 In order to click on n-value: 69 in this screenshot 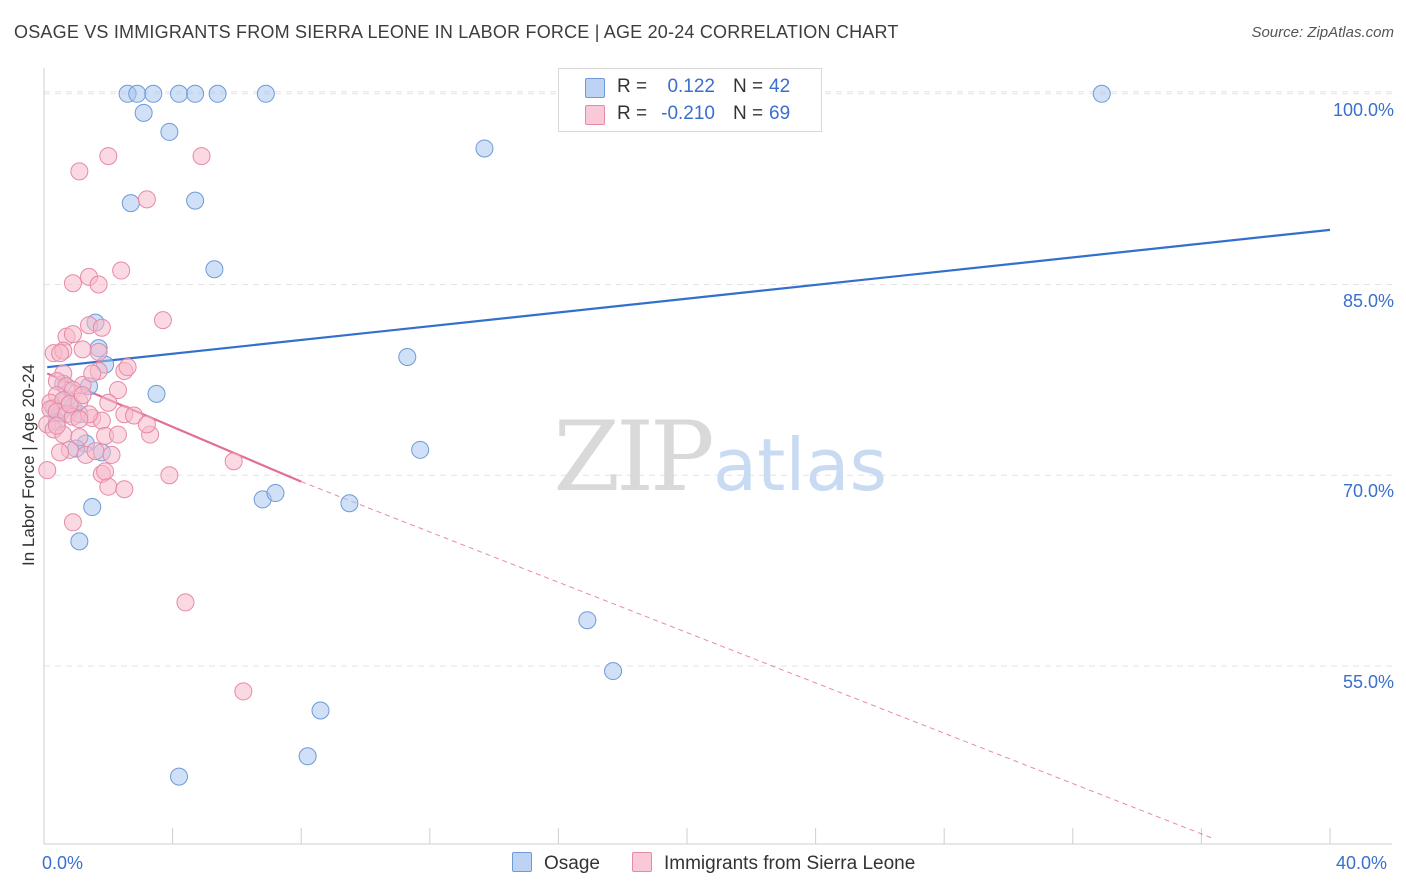, I will do `click(780, 113)`.